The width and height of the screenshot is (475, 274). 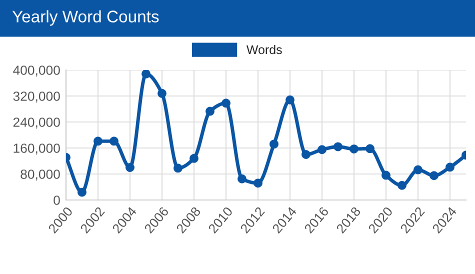 What do you see at coordinates (264, 49) in the screenshot?
I see `legend-label: Words` at bounding box center [264, 49].